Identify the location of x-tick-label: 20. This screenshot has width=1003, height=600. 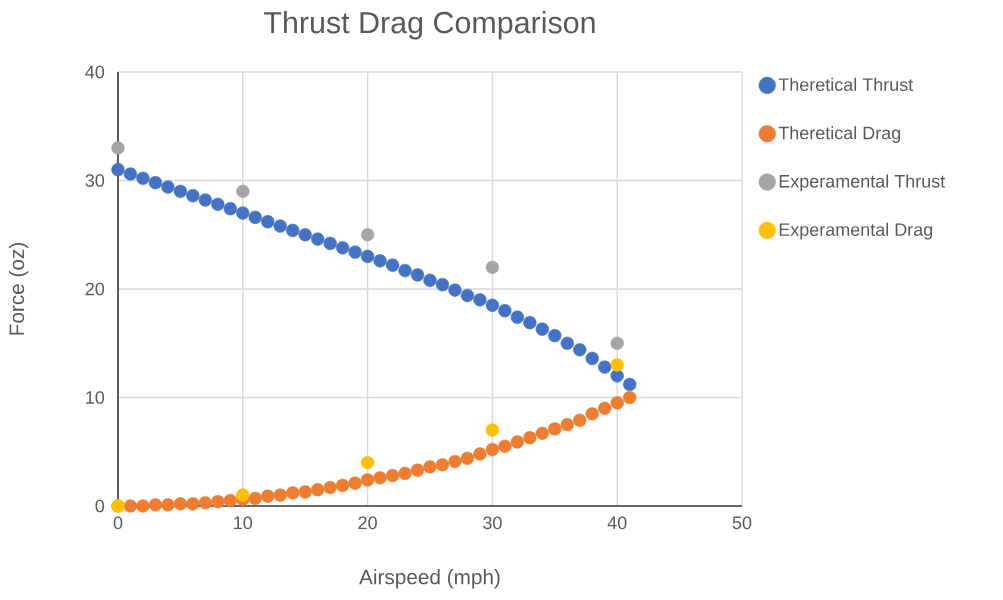
(367, 523).